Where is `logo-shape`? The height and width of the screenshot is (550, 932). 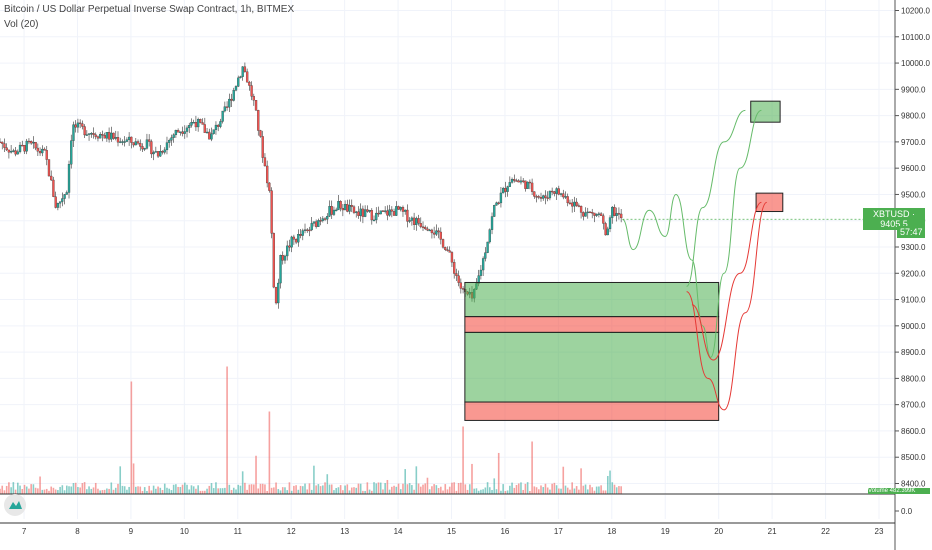 logo-shape is located at coordinates (15, 505).